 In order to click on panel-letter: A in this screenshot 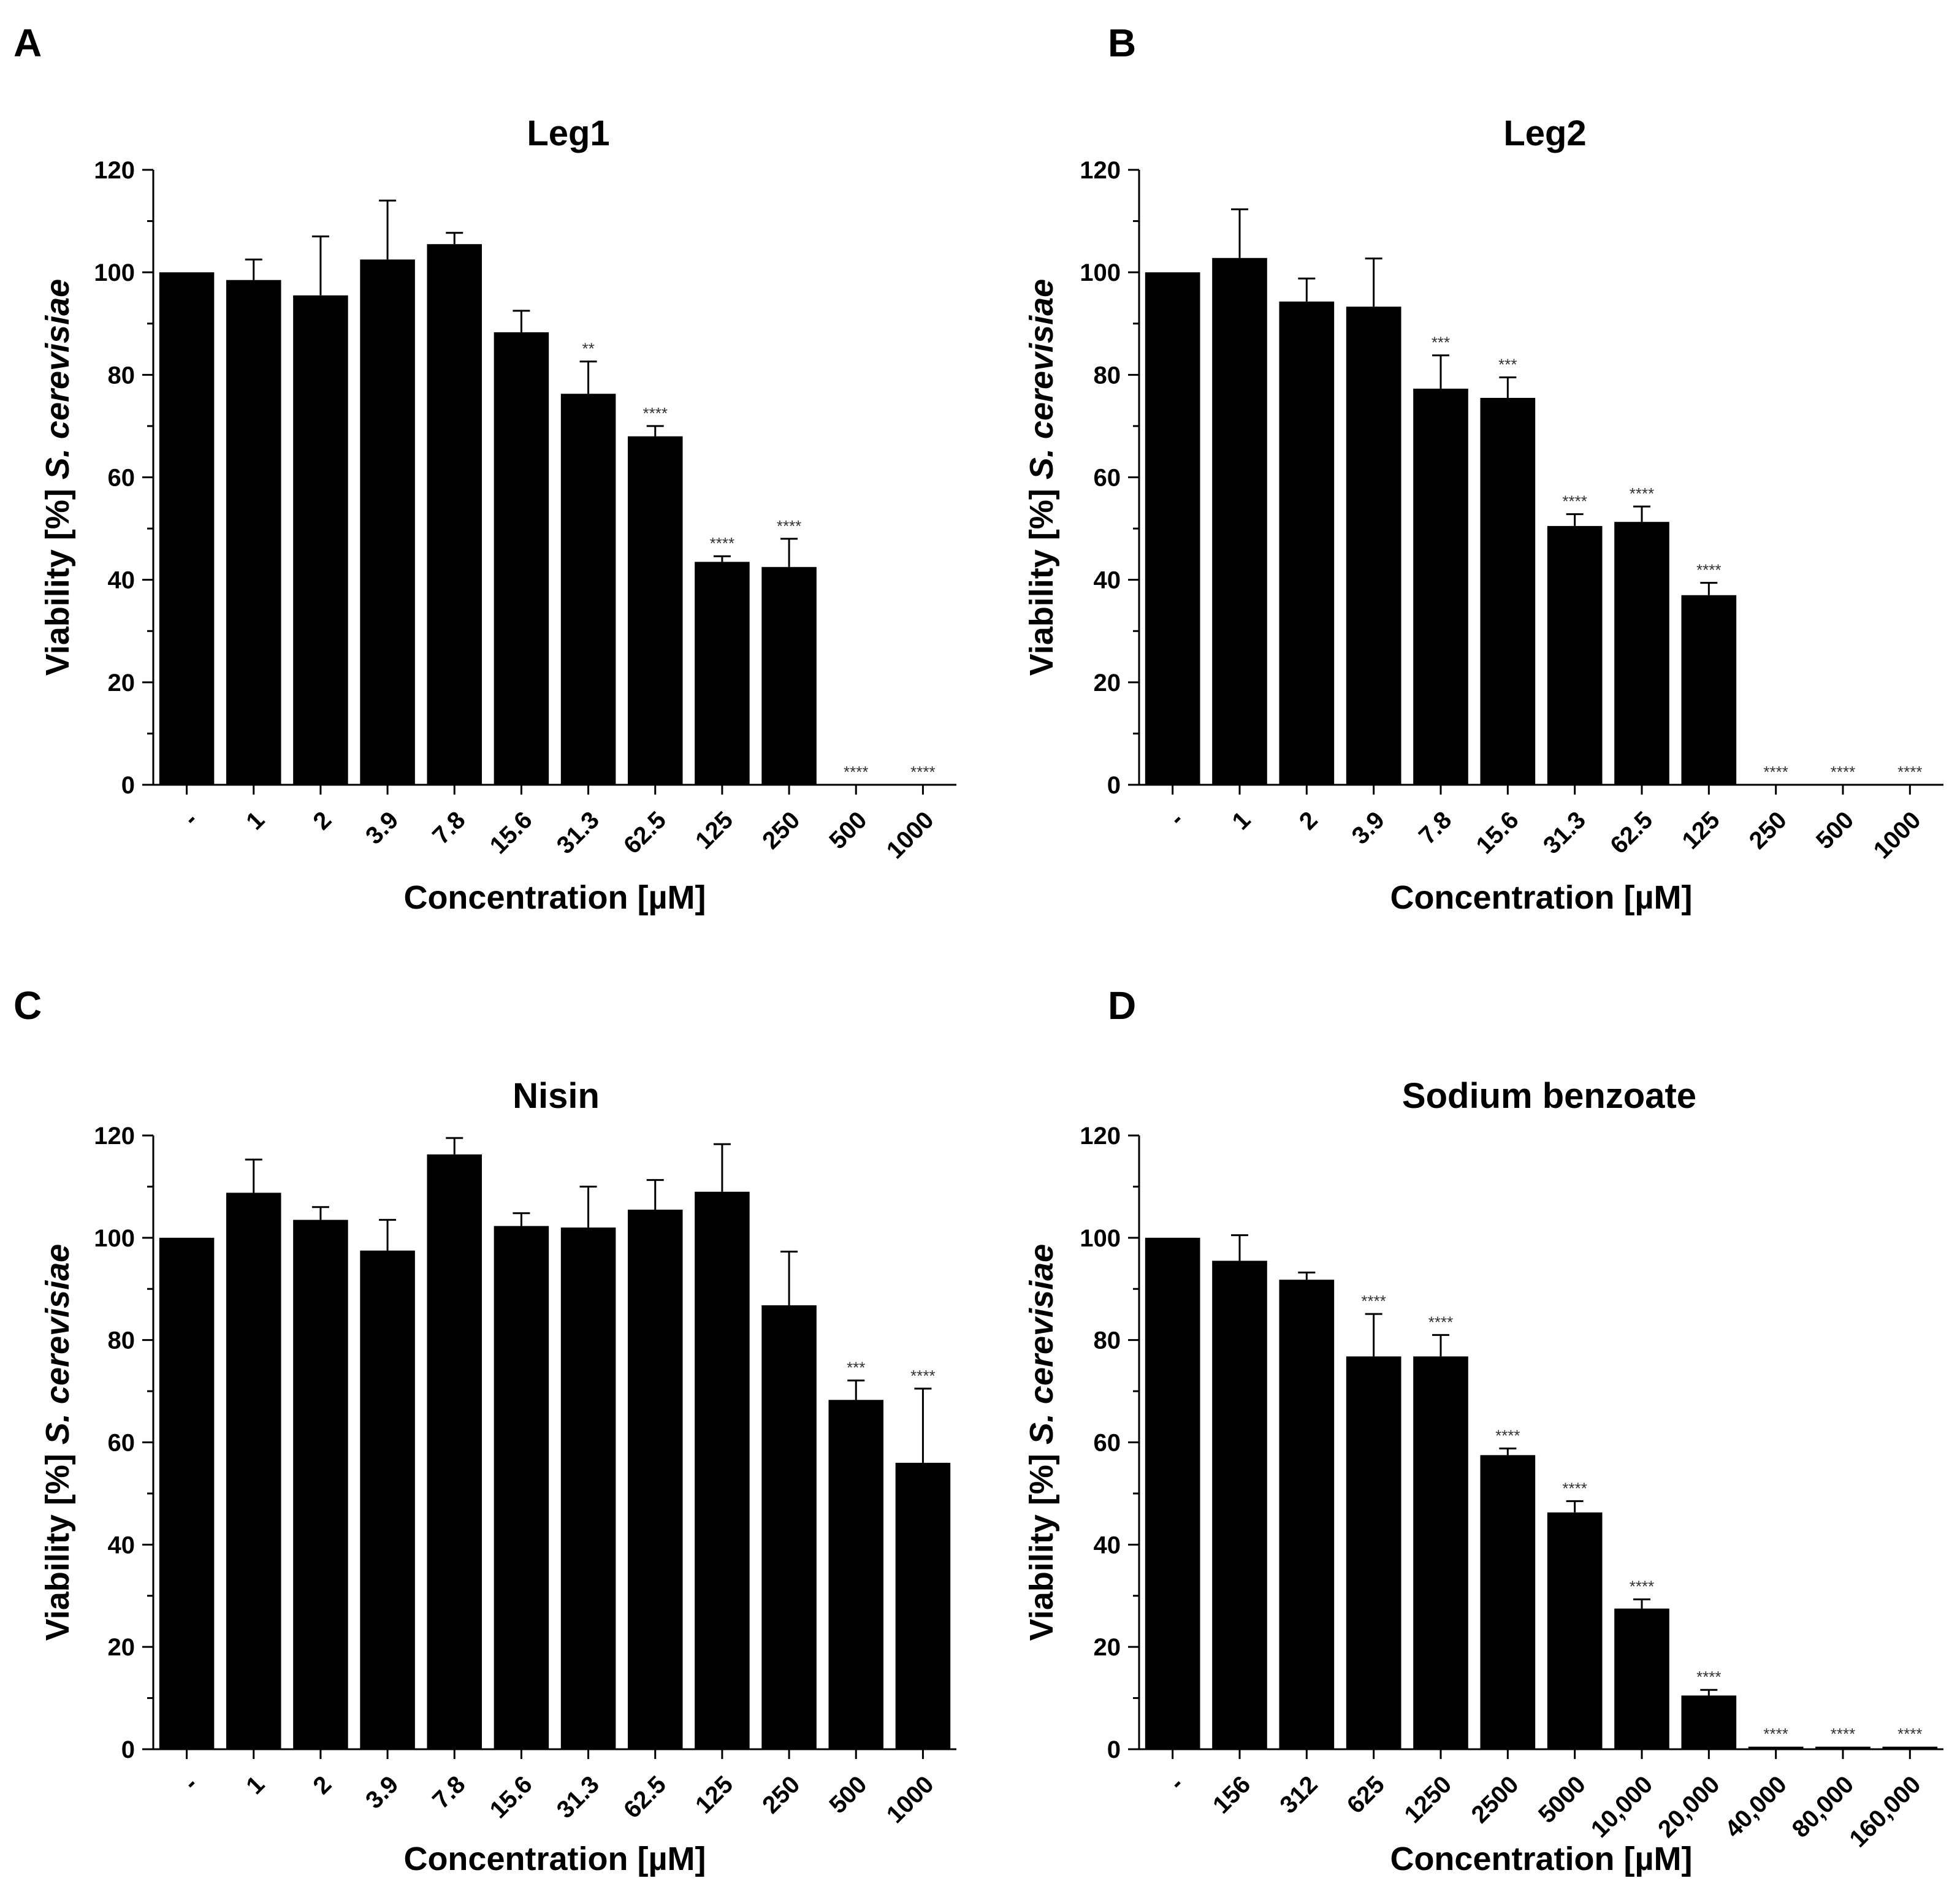, I will do `click(27, 43)`.